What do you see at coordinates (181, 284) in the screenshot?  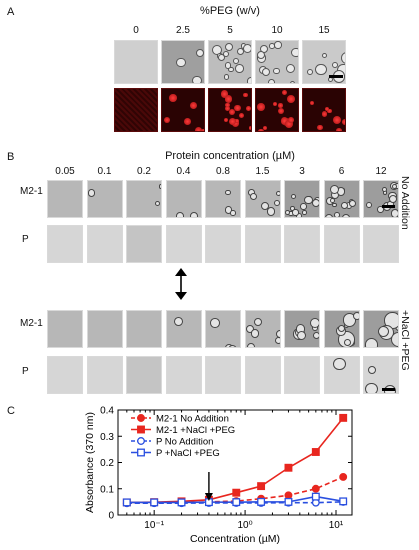 I see `double-arrow-icon` at bounding box center [181, 284].